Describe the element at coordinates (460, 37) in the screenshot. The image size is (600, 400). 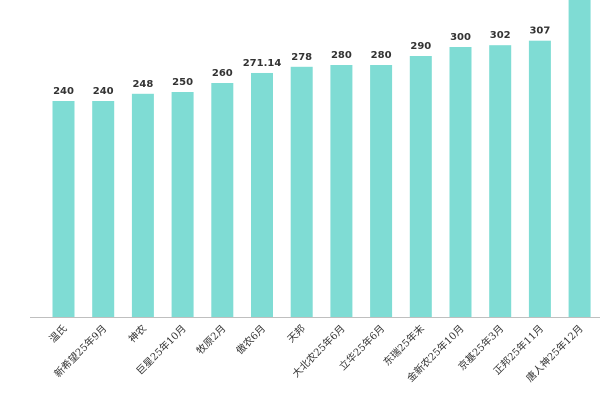
I see `value-label-10: 300` at that location.